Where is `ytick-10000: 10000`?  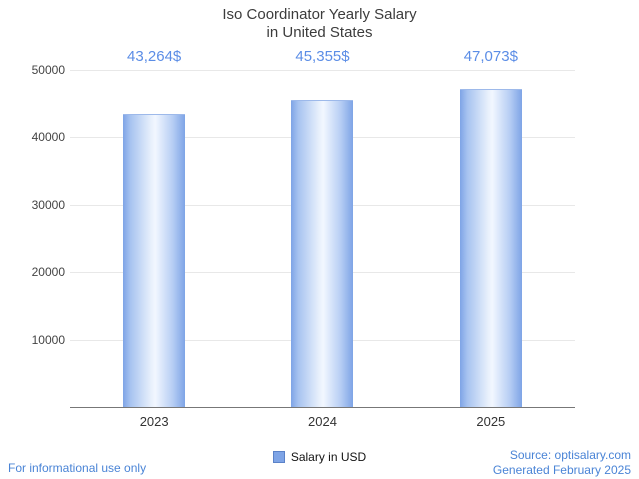
ytick-10000: 10000 is located at coordinates (48, 340).